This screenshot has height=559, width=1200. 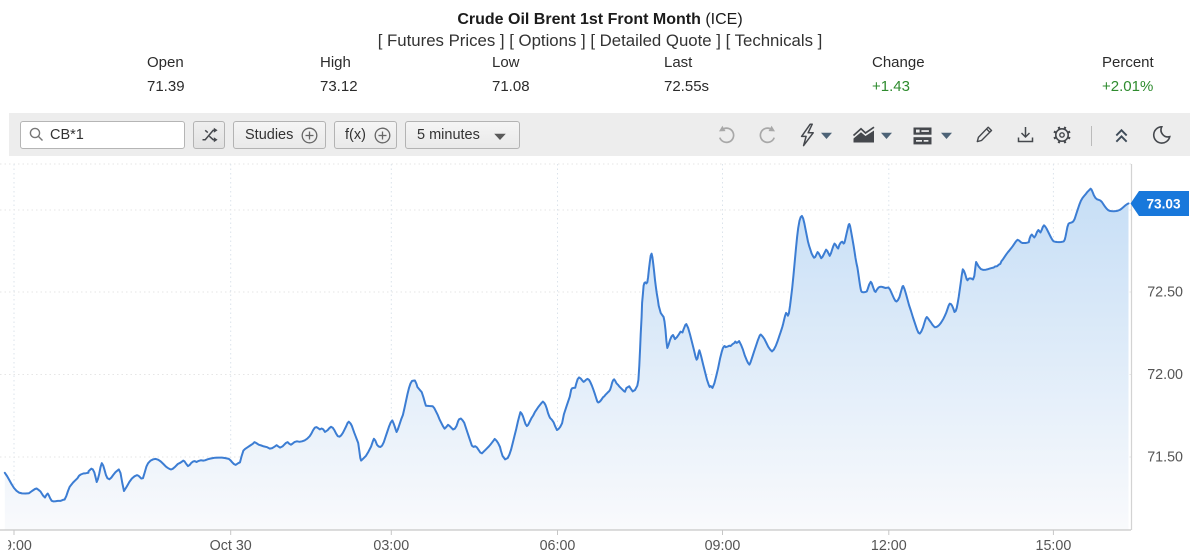 I want to click on svg-text: 19:00, so click(x=16, y=546).